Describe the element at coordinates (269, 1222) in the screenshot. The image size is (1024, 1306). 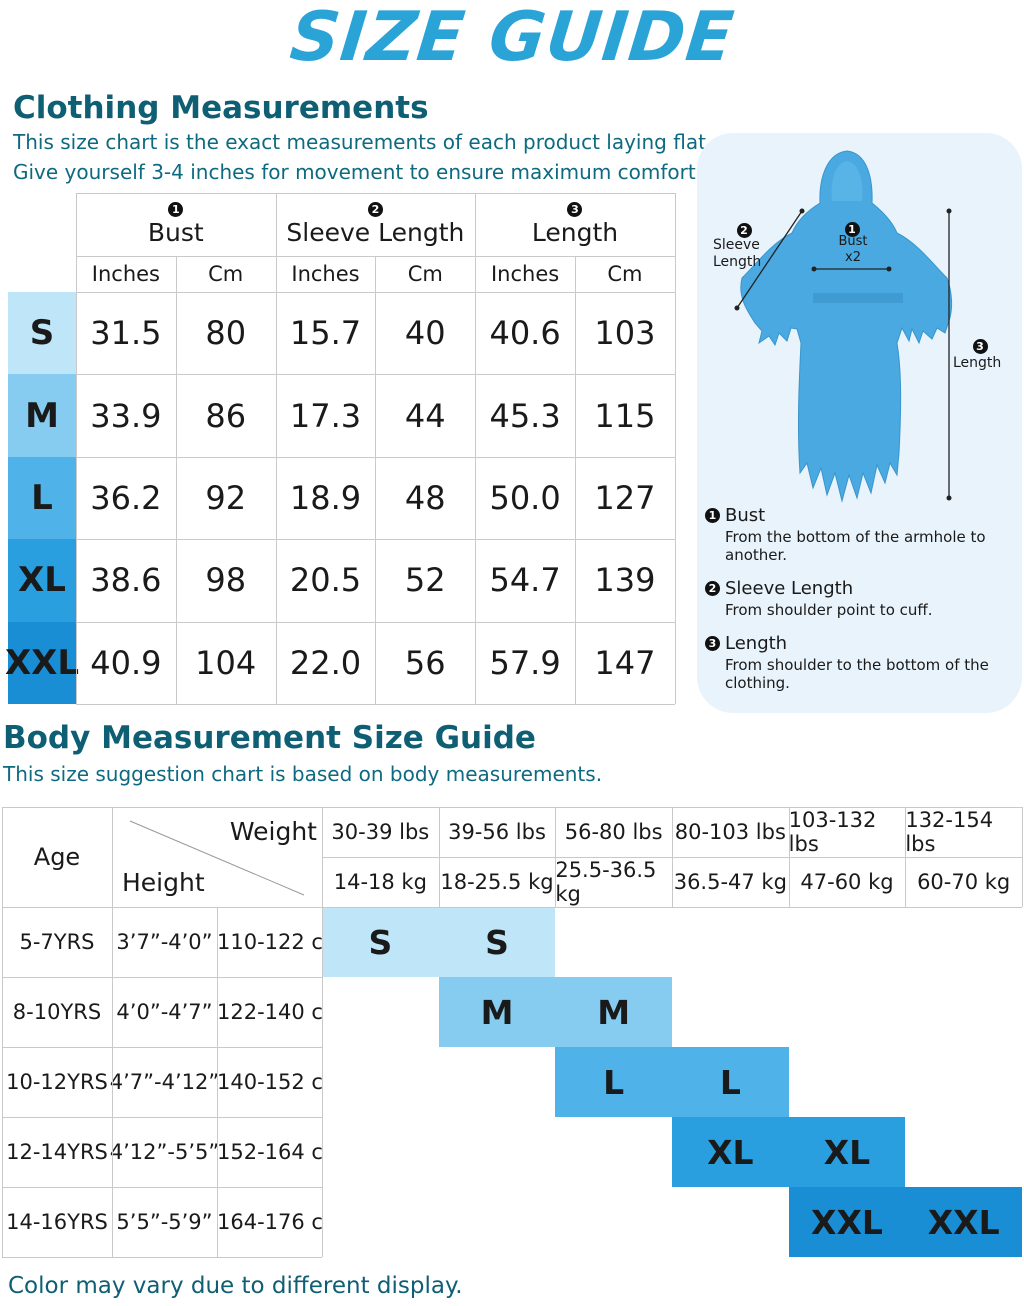
I see `height-cm-range: 164-176 cm` at that location.